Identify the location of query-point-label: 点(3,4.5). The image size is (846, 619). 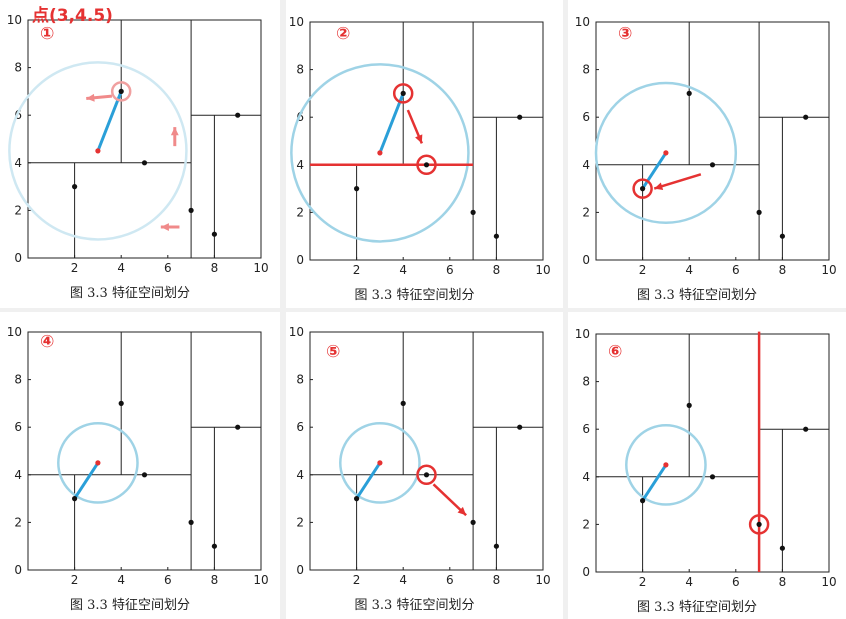
(72, 16).